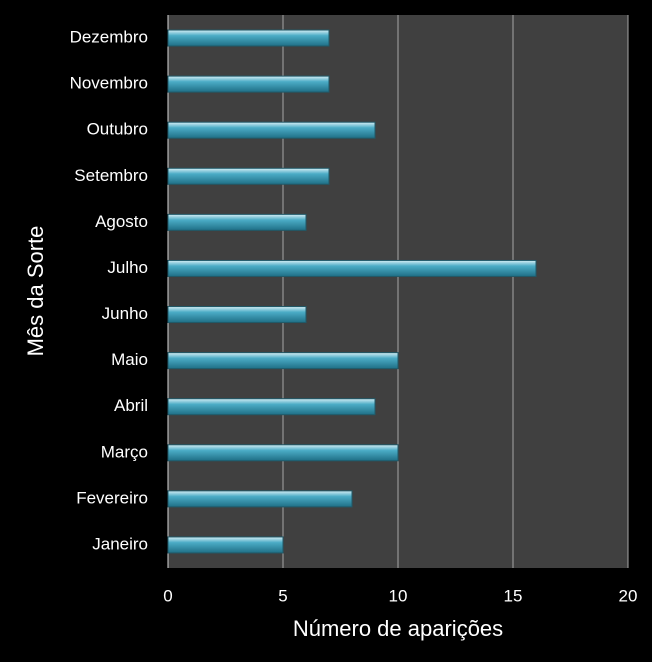 The image size is (652, 662). What do you see at coordinates (124, 451) in the screenshot?
I see `y-tick-label: Março` at bounding box center [124, 451].